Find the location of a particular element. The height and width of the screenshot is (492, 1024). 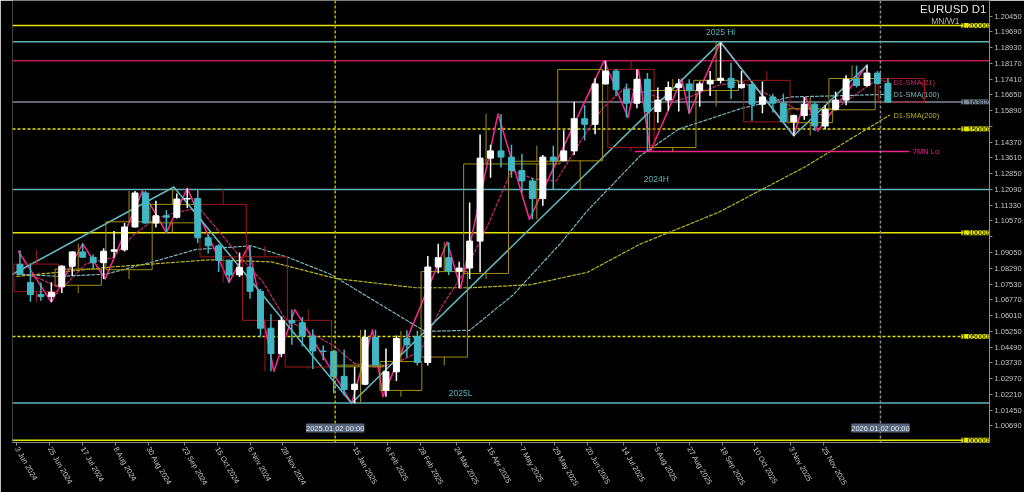

annotation: 2024H is located at coordinates (656, 179).